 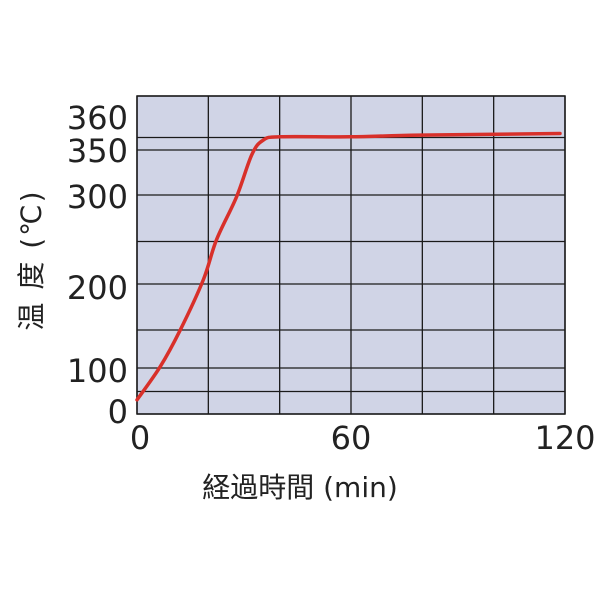 I want to click on y-axis-label: 温 度 (℃), so click(x=31, y=260).